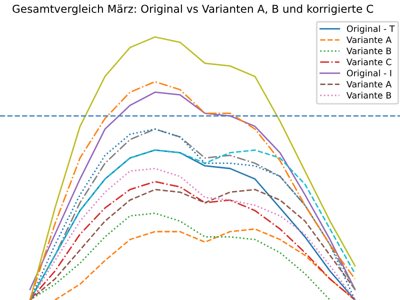  I want to click on chart-title: Gesamtvergleich März: Original vs Varianten A, B und korrigierte C, so click(193, 9).